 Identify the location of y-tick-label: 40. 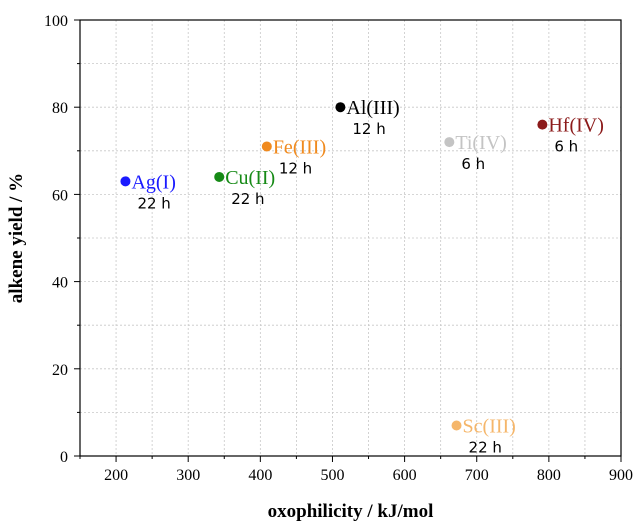
(60, 283).